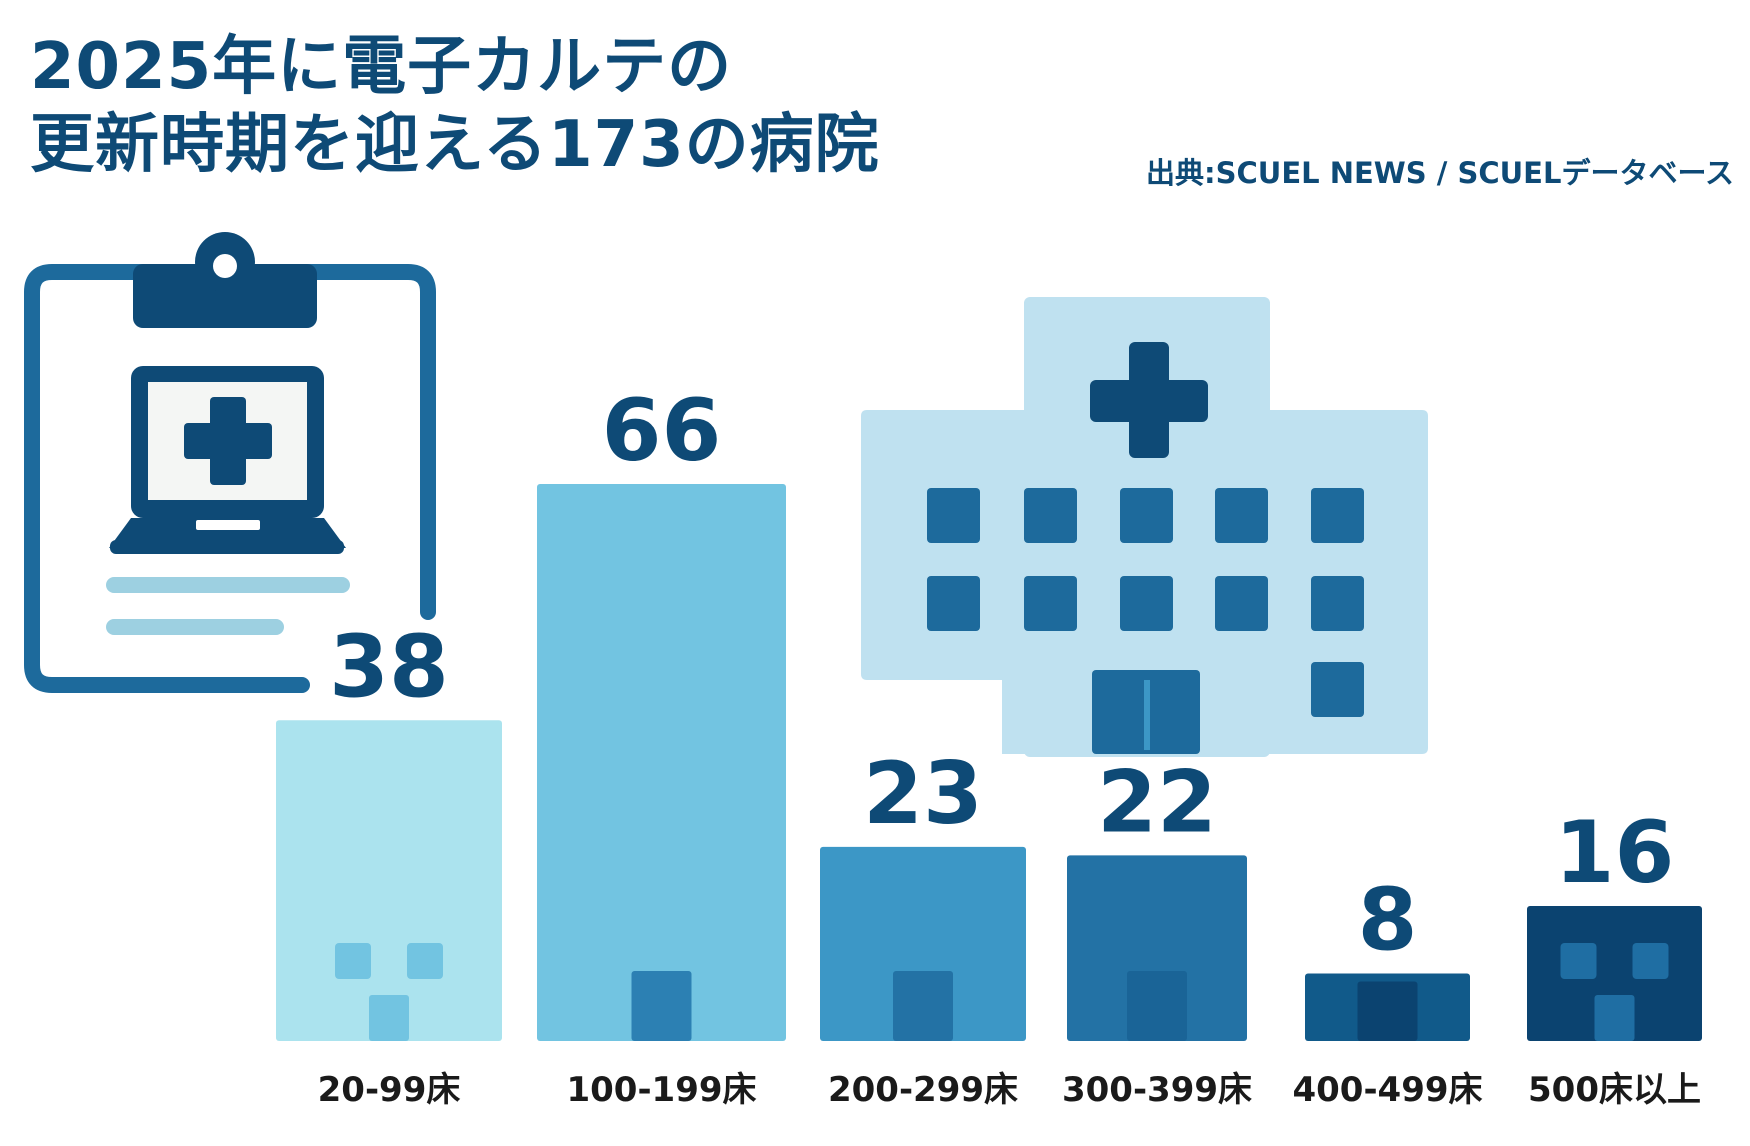 The height and width of the screenshot is (1146, 1750). I want to click on clipboard-laptop-icon, so click(230, 462).